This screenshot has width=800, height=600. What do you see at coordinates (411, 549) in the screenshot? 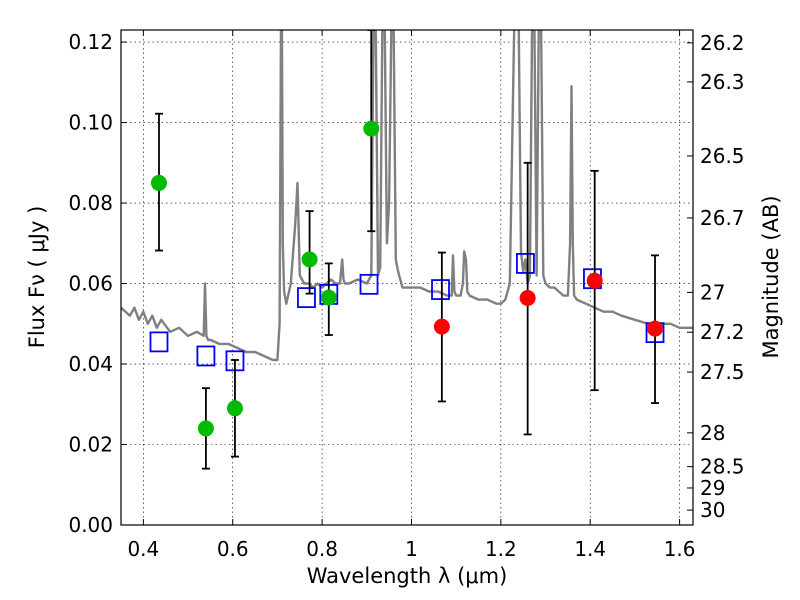
I see `x-tick-label: 1` at bounding box center [411, 549].